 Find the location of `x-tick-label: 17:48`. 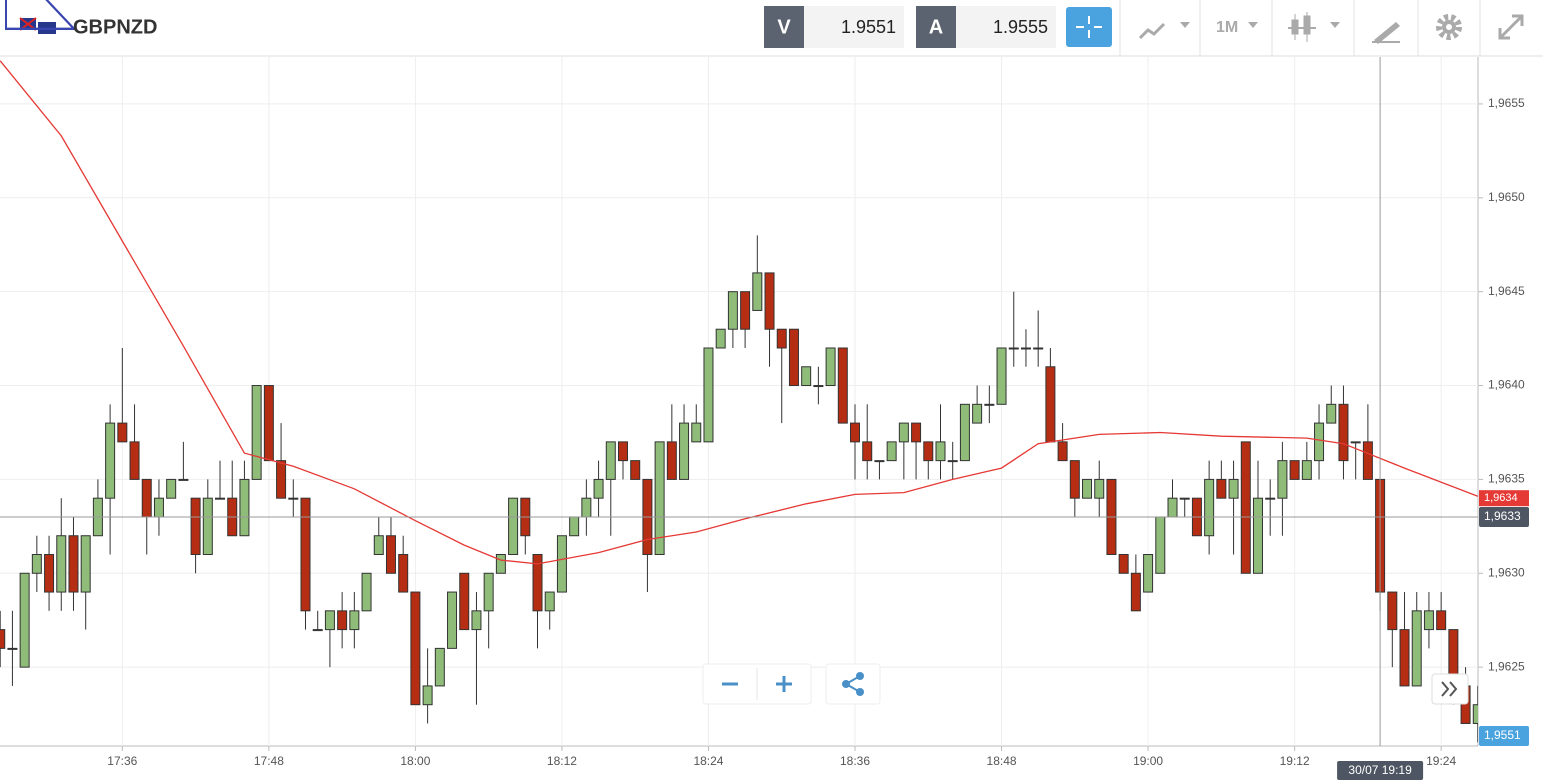

x-tick-label: 17:48 is located at coordinates (269, 761).